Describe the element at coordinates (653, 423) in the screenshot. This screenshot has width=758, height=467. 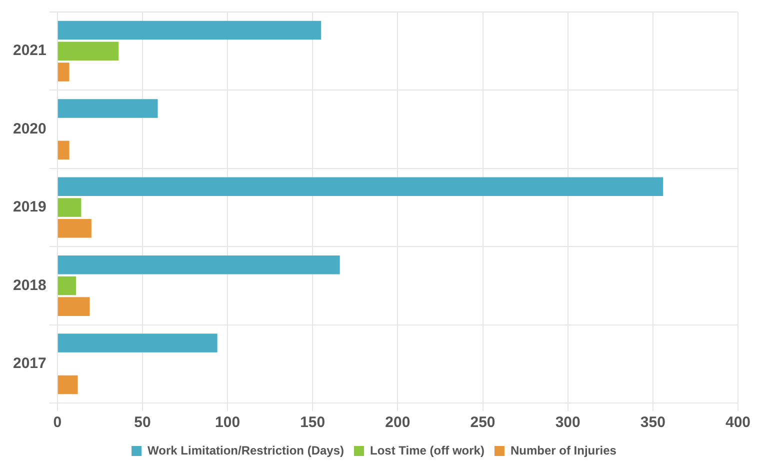
I see `x-tick-label: 350` at that location.